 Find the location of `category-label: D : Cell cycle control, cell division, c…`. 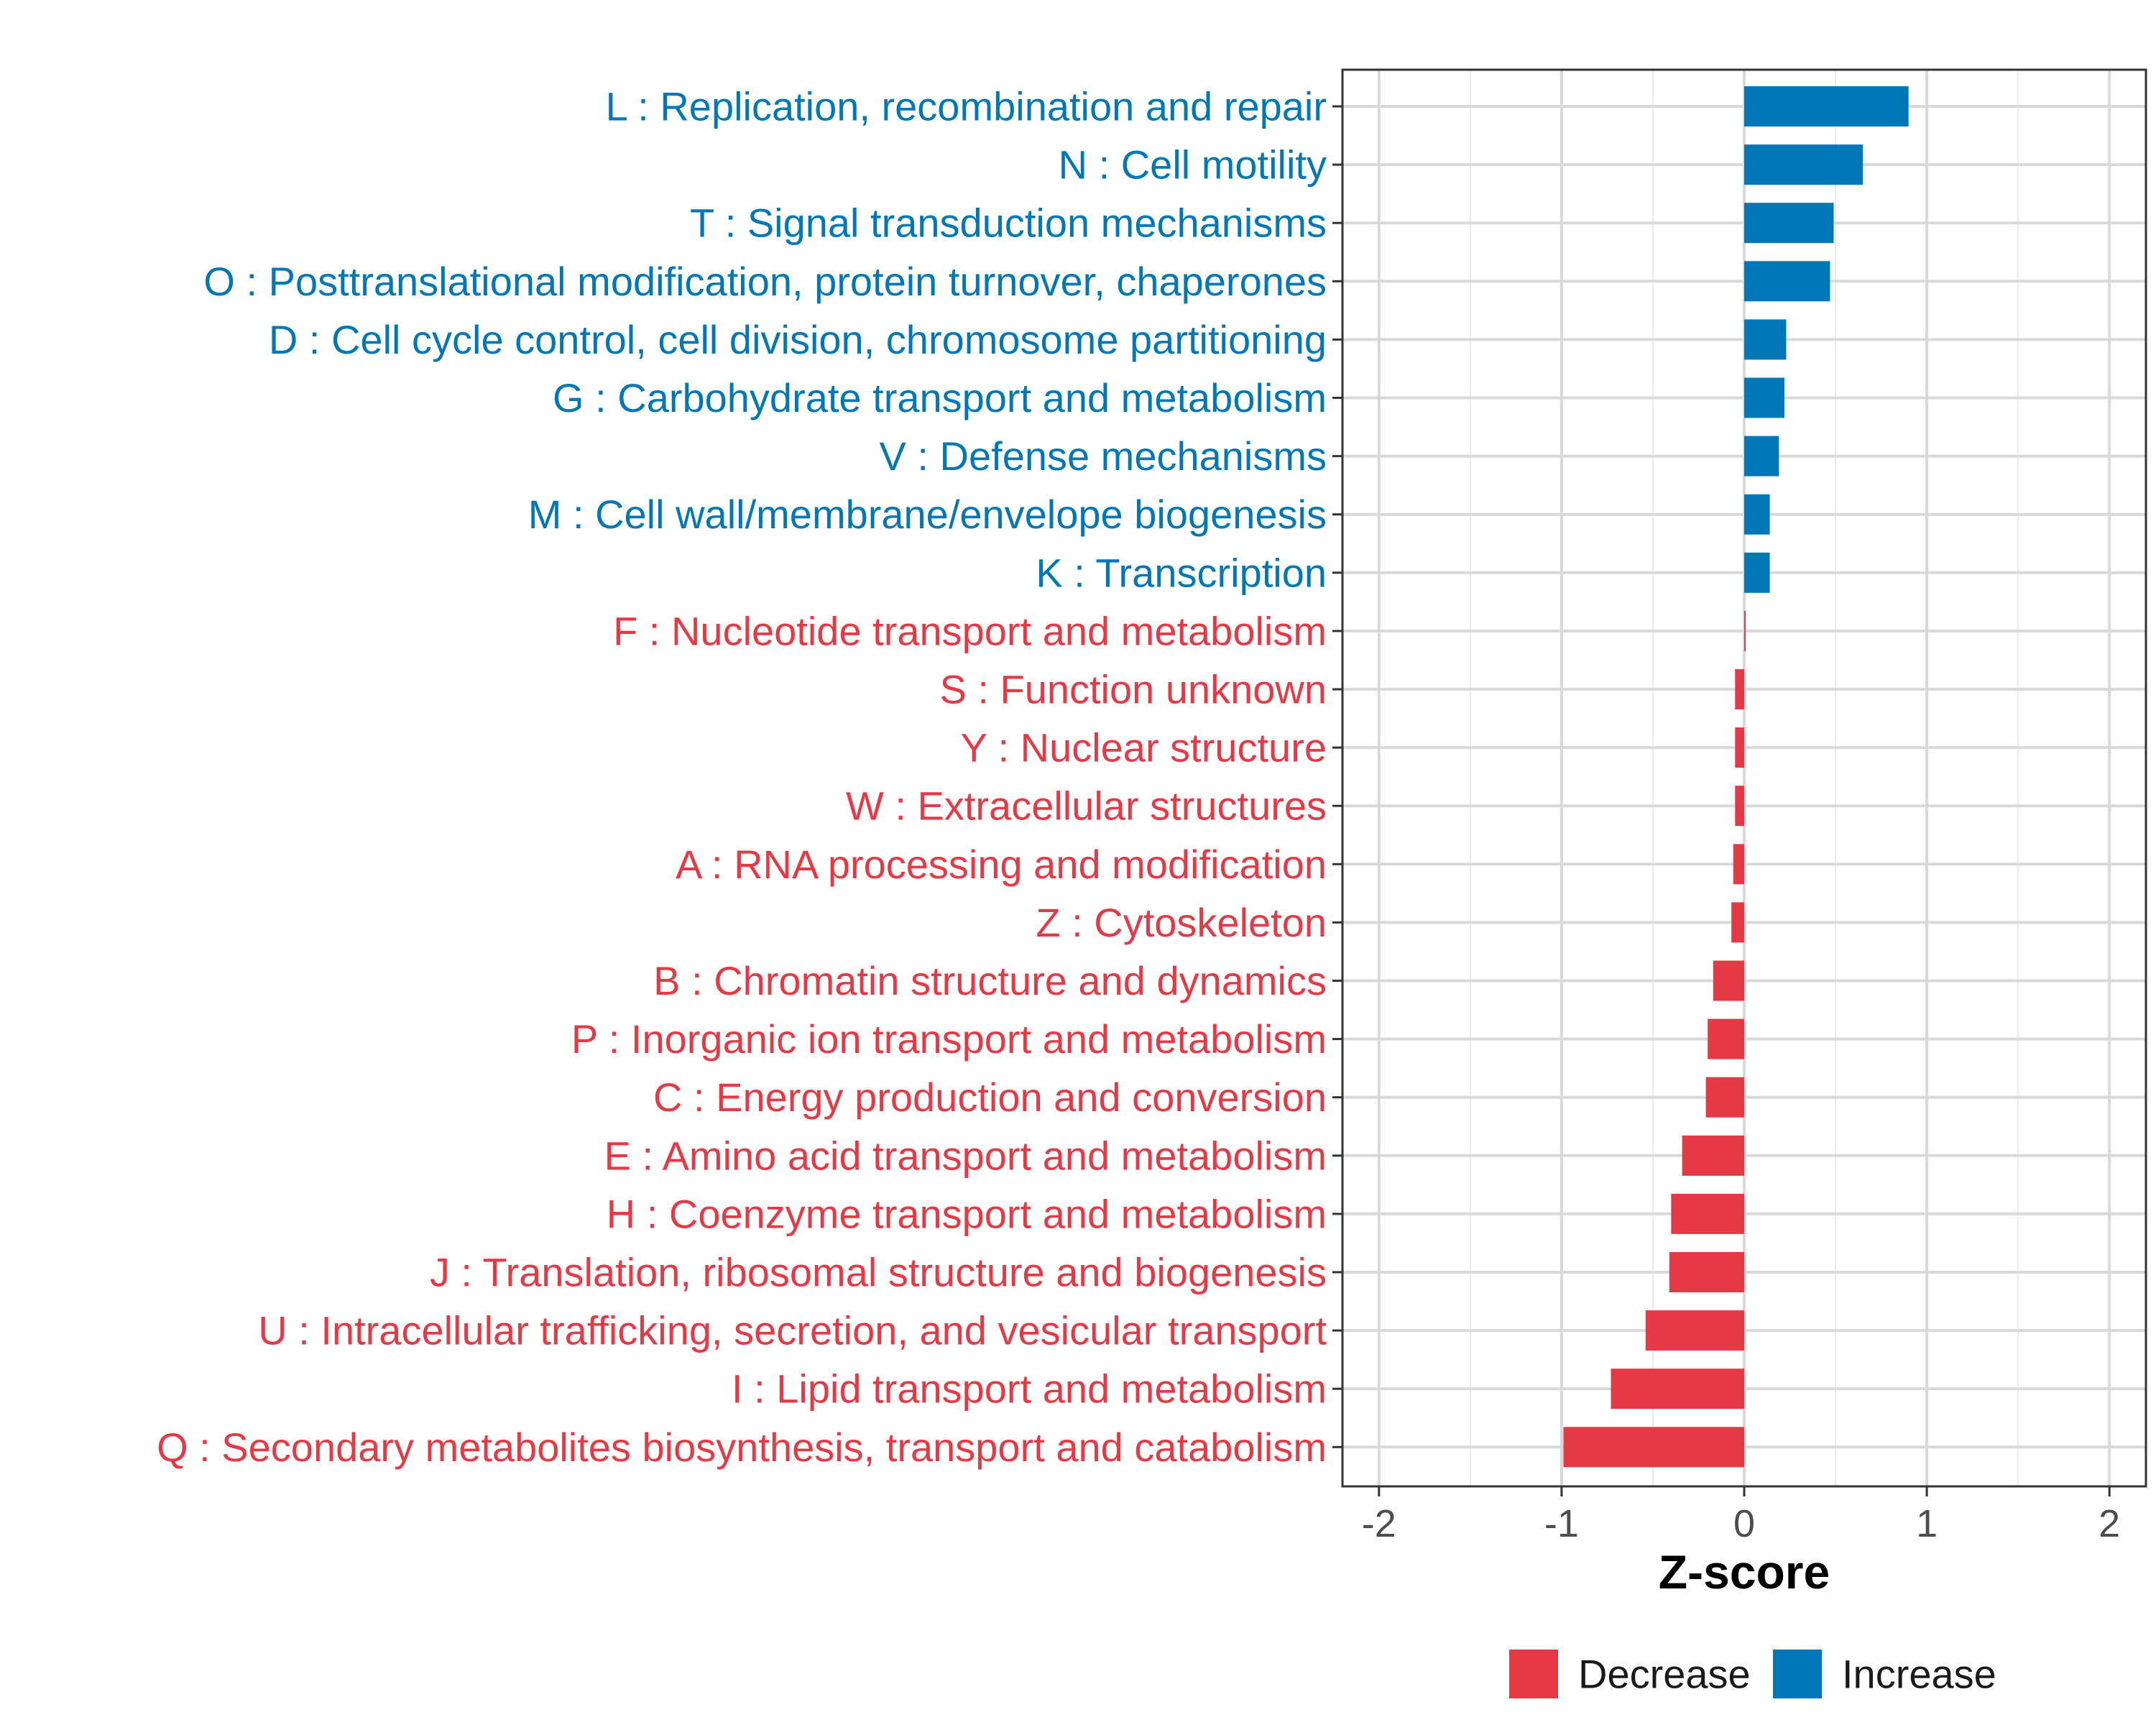

category-label: D : Cell cycle control, cell division, c… is located at coordinates (798, 339).